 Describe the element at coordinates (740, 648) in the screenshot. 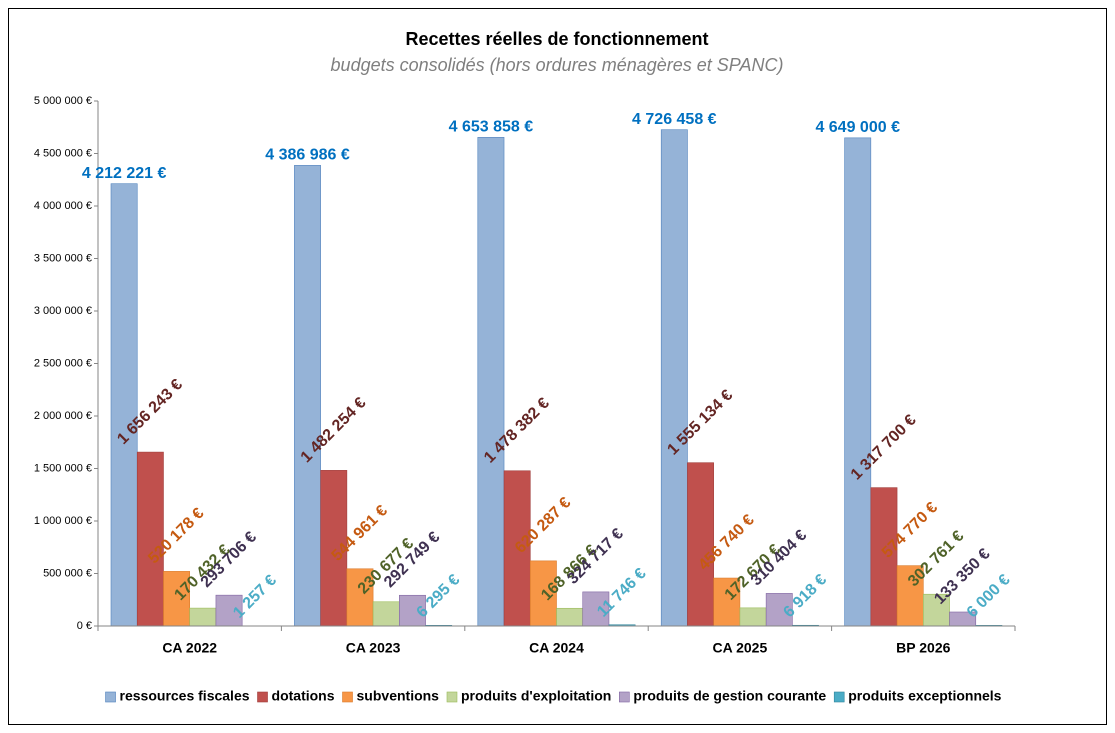

I see `x-tick-label: CA 2025` at that location.